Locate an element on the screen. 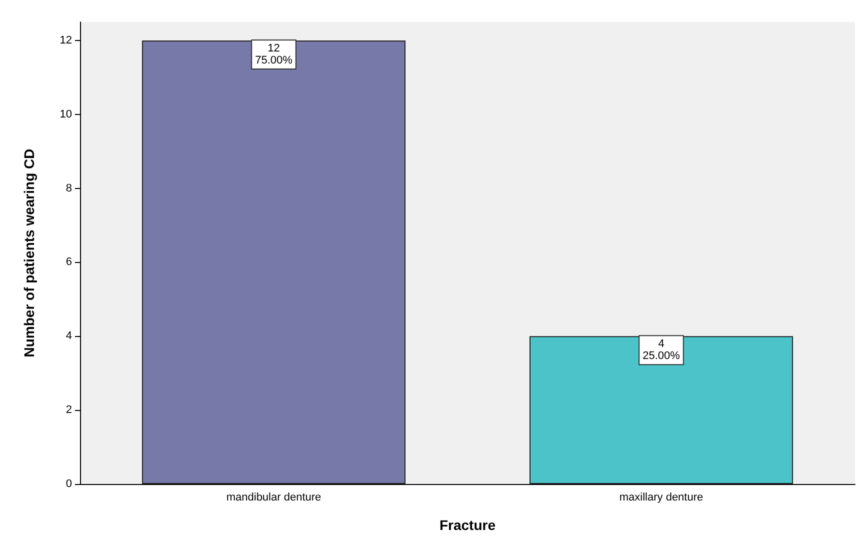 The width and height of the screenshot is (865, 546). data-label: 12 75.00% is located at coordinates (274, 54).